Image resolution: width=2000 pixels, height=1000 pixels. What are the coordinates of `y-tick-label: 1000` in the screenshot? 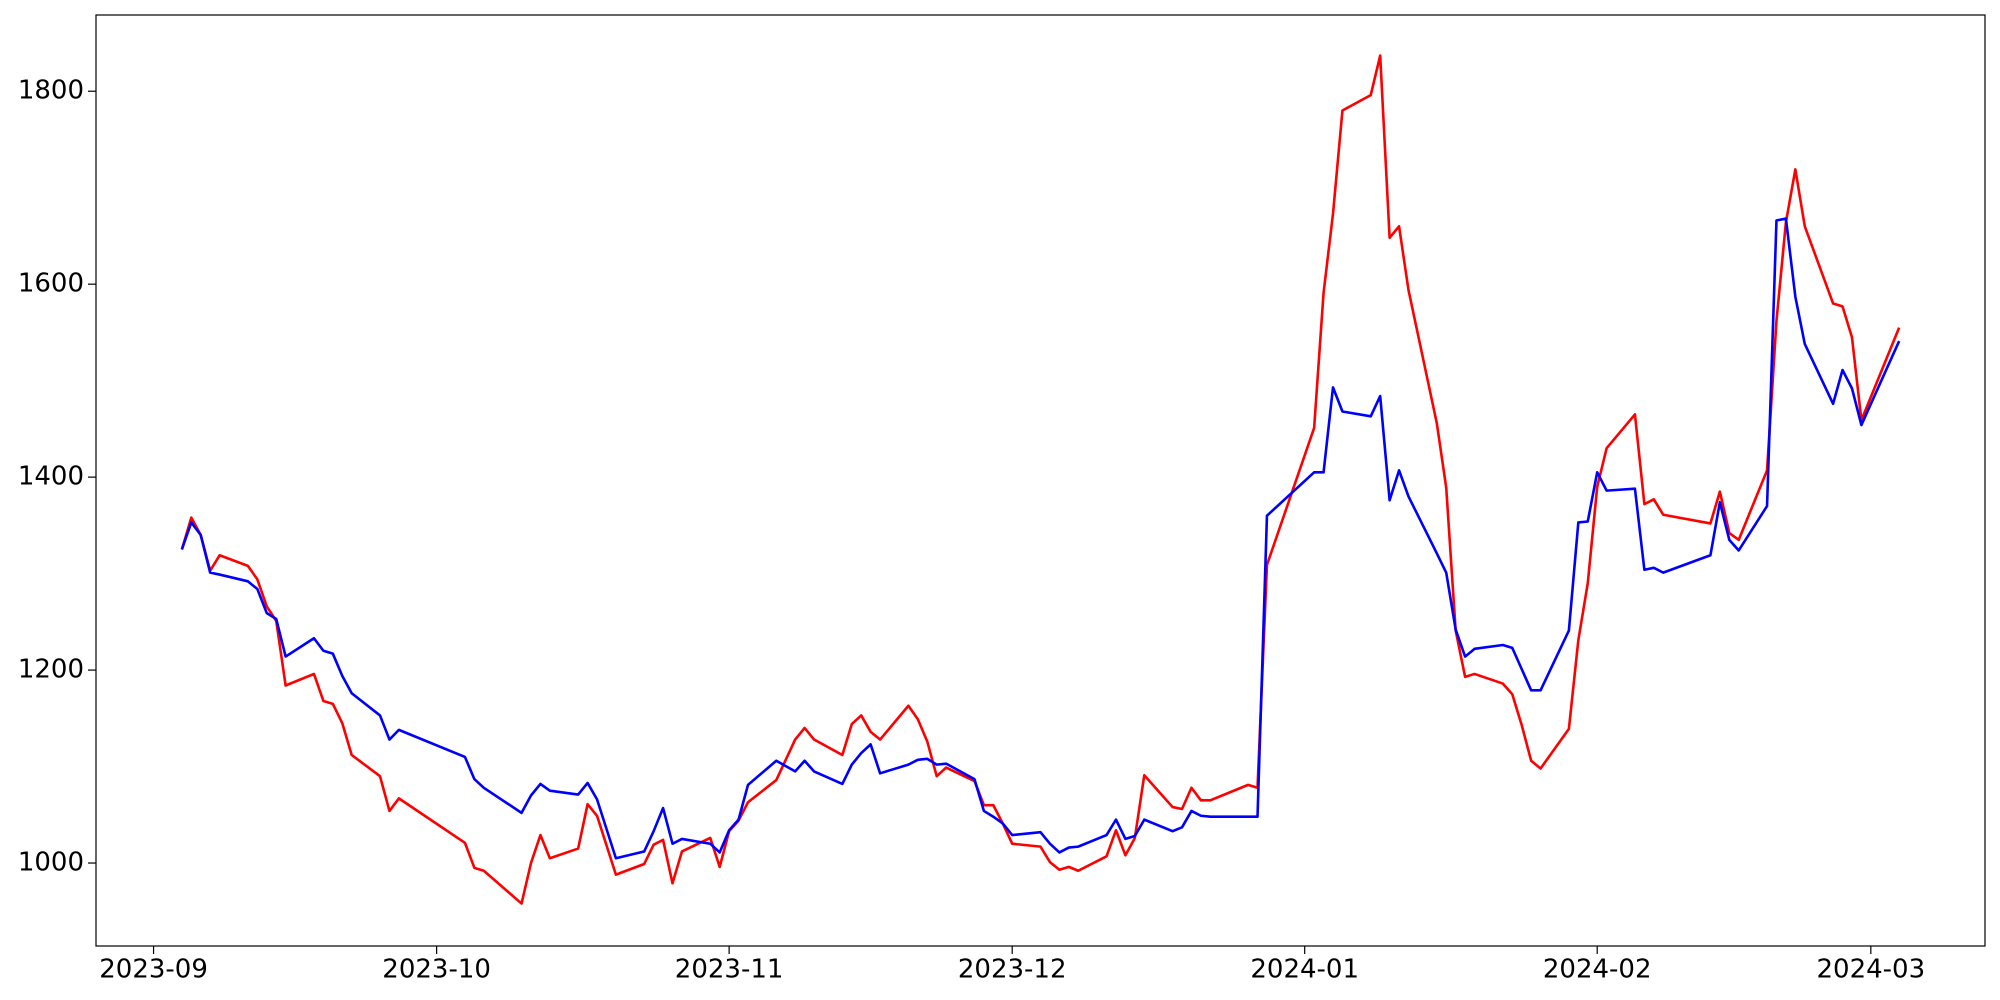 It's located at (51, 863).